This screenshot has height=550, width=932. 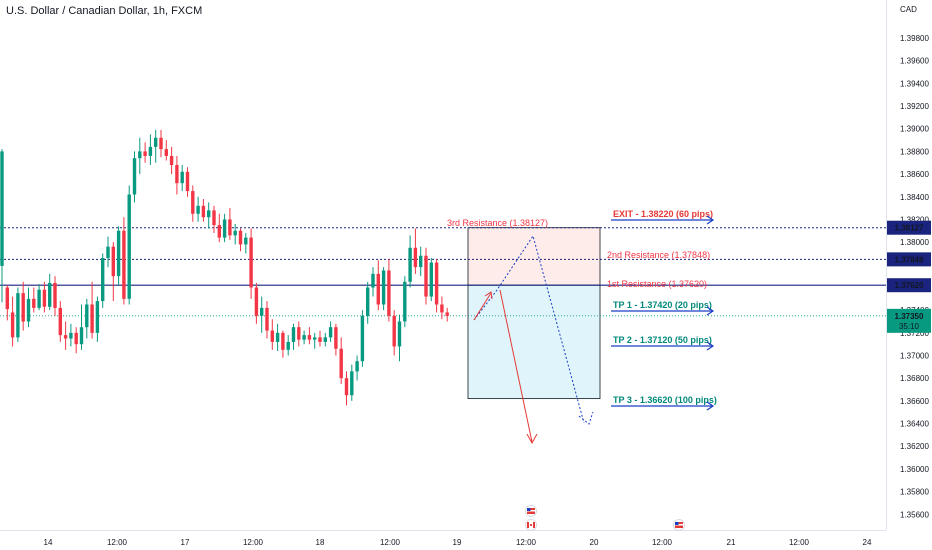 I want to click on y-tick-label: 1.35600, so click(x=914, y=514).